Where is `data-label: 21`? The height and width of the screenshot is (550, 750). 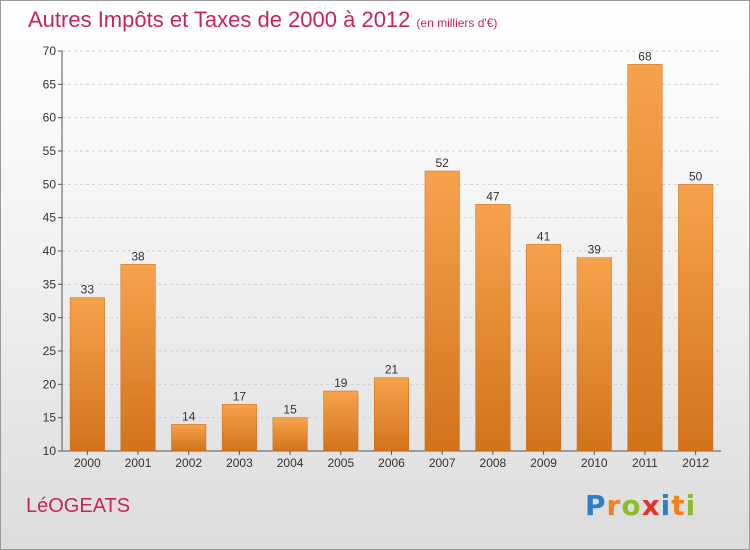
data-label: 21 is located at coordinates (392, 370).